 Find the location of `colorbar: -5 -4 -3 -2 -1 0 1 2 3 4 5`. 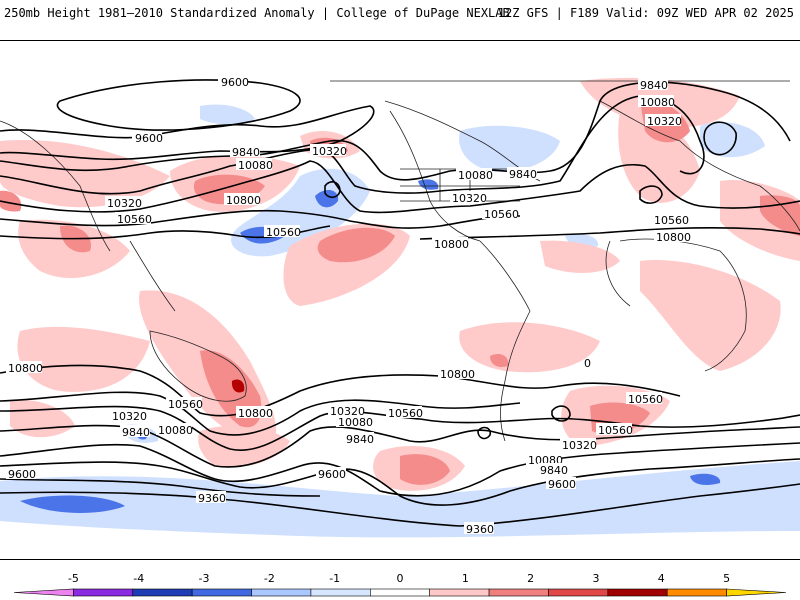

colorbar: -5 -4 -3 -2 -1 0 1 2 3 4 5 is located at coordinates (400, 585).